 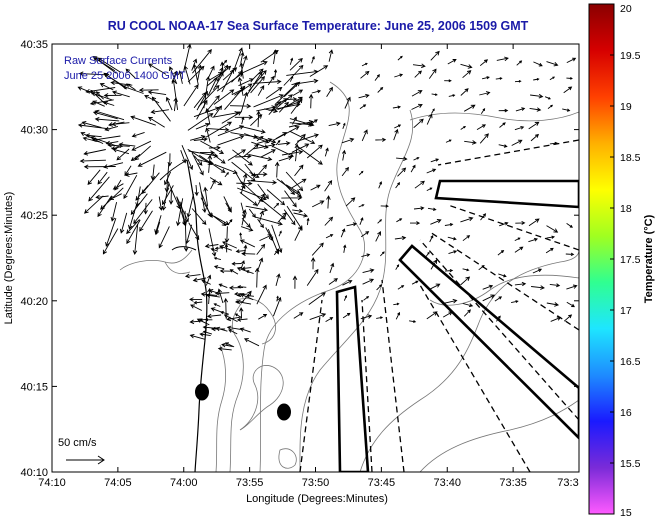 I want to click on marker-south, so click(x=284, y=412).